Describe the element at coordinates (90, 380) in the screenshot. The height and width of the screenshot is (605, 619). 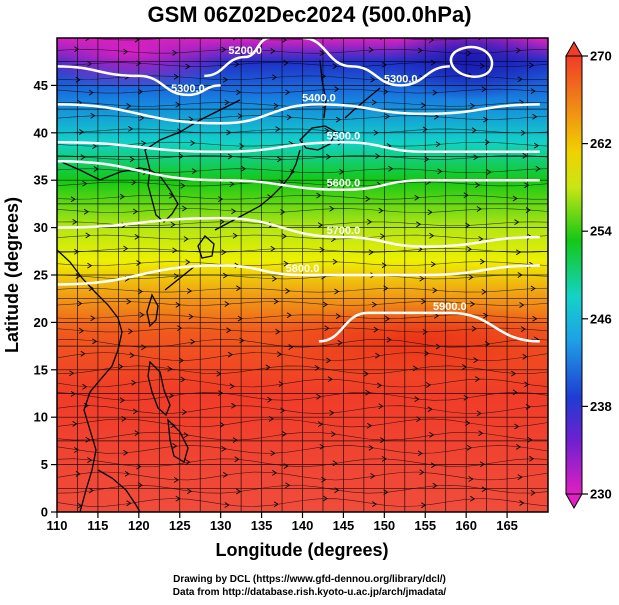
I see `coast-asia-mainland` at that location.